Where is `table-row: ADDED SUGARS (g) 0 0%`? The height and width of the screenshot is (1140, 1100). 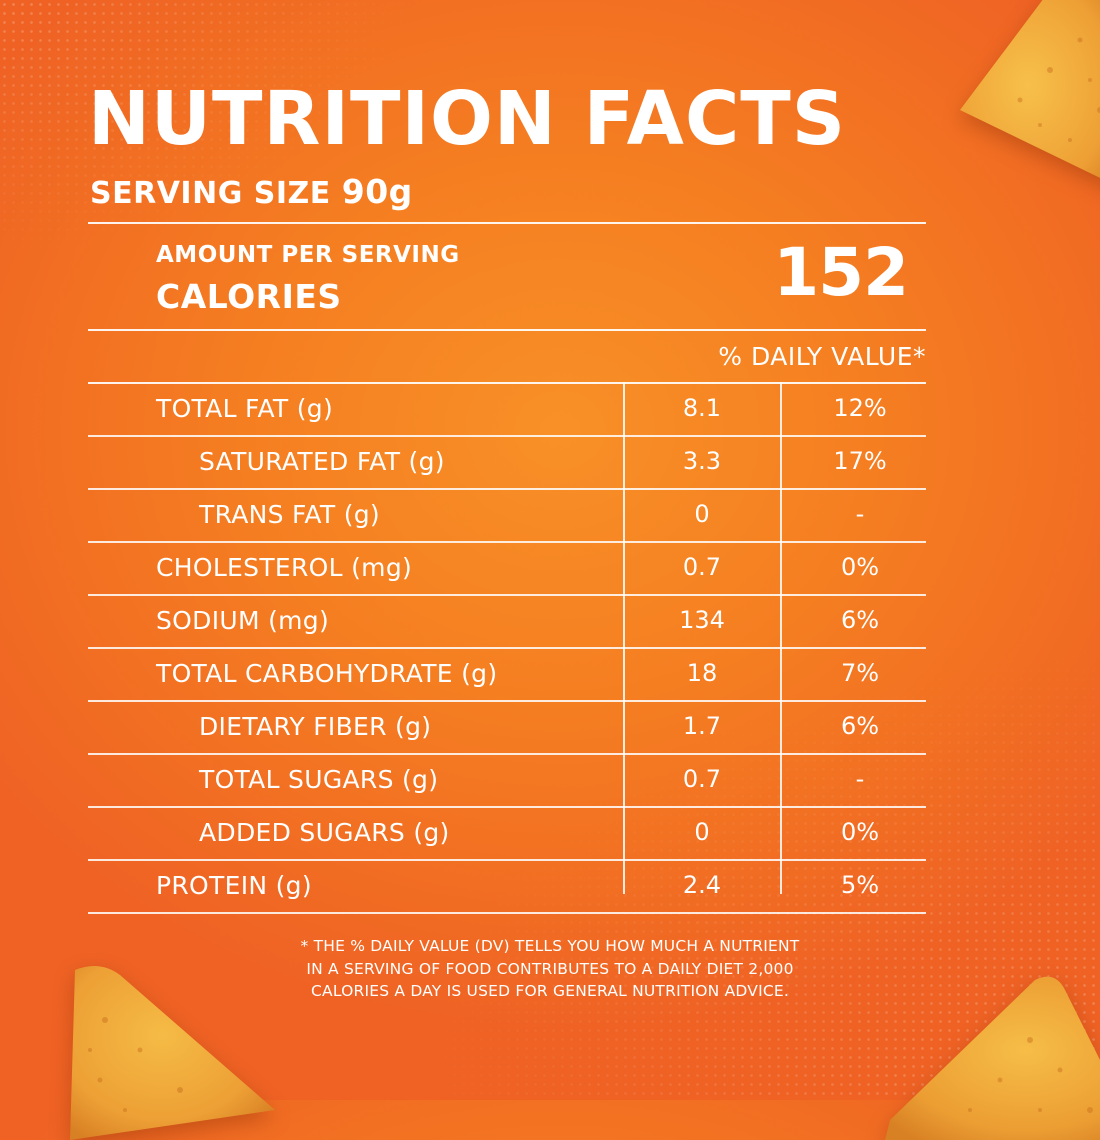
table-row: ADDED SUGARS (g) 0 0% is located at coordinates (507, 834).